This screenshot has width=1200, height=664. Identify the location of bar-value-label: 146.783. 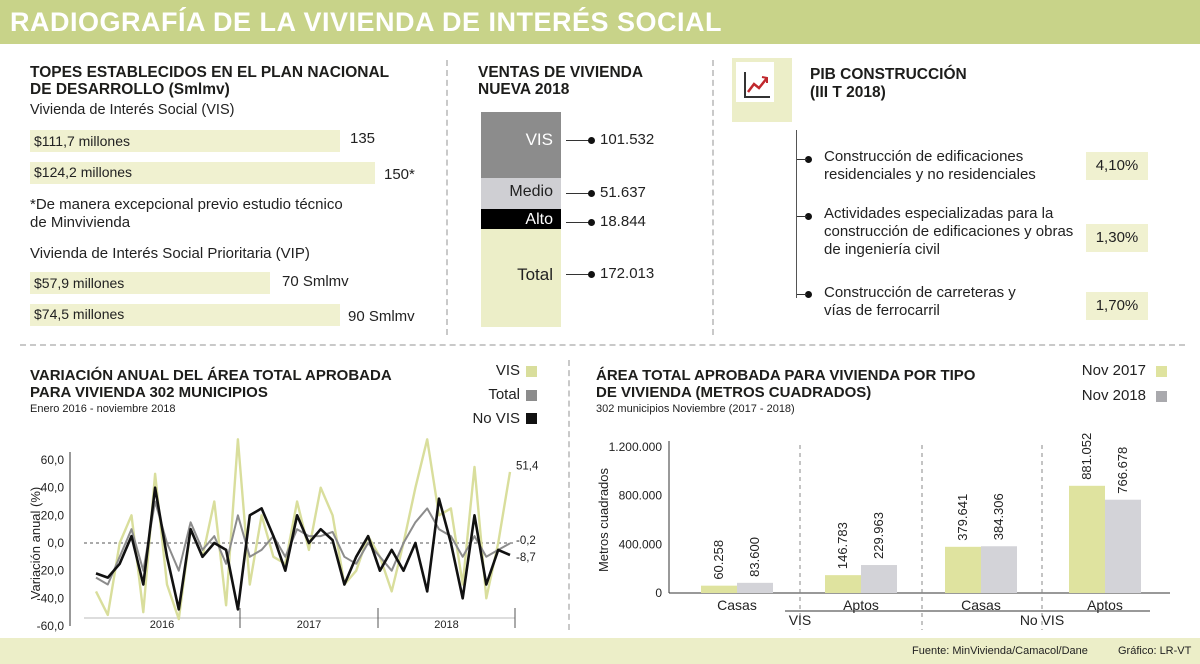
(842, 545).